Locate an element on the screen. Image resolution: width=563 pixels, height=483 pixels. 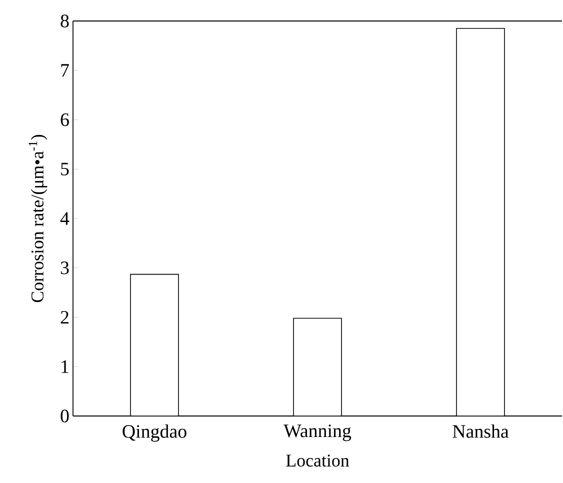
y-tick-label: 1 is located at coordinates (65, 366).